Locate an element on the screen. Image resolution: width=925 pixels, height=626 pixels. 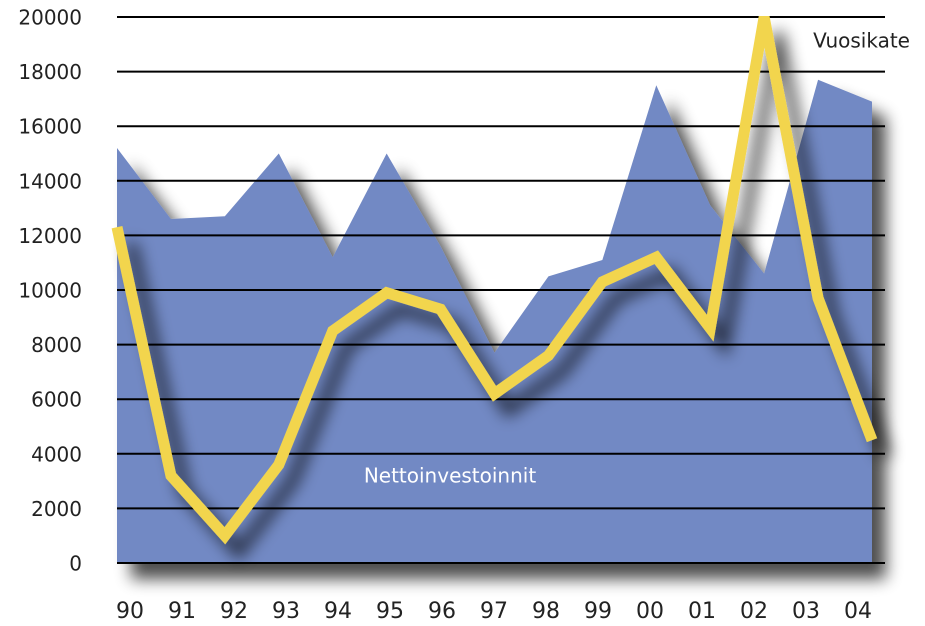
y-tick-label: 4000 is located at coordinates (56, 454).